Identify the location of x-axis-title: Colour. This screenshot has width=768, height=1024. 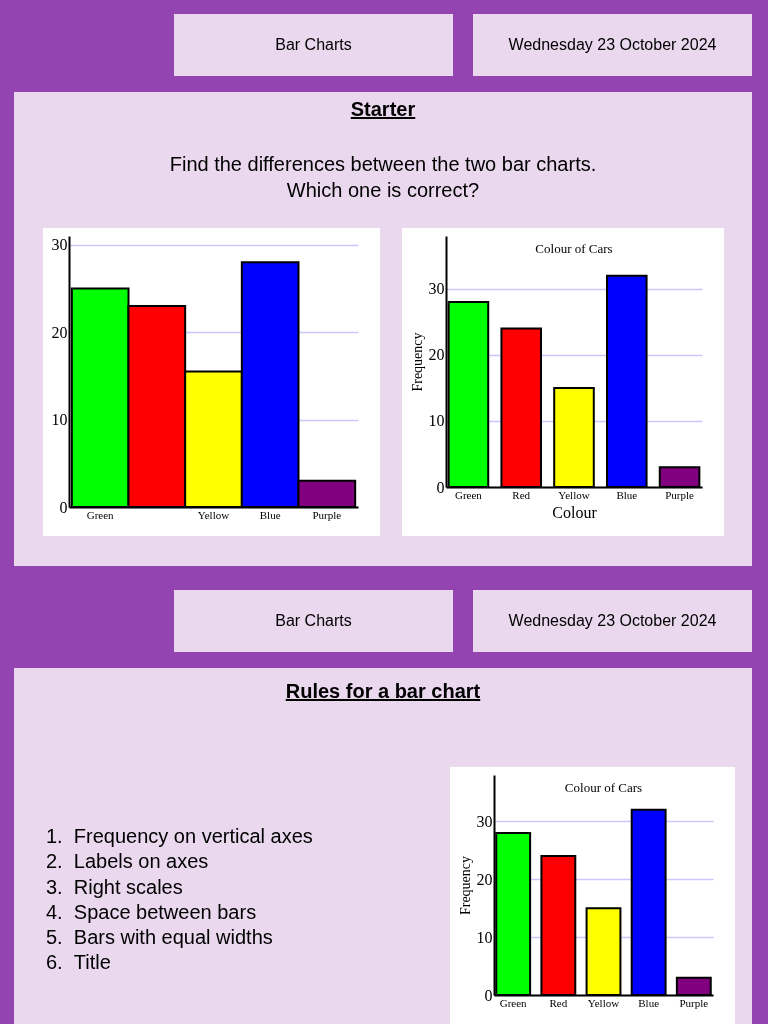
(575, 512).